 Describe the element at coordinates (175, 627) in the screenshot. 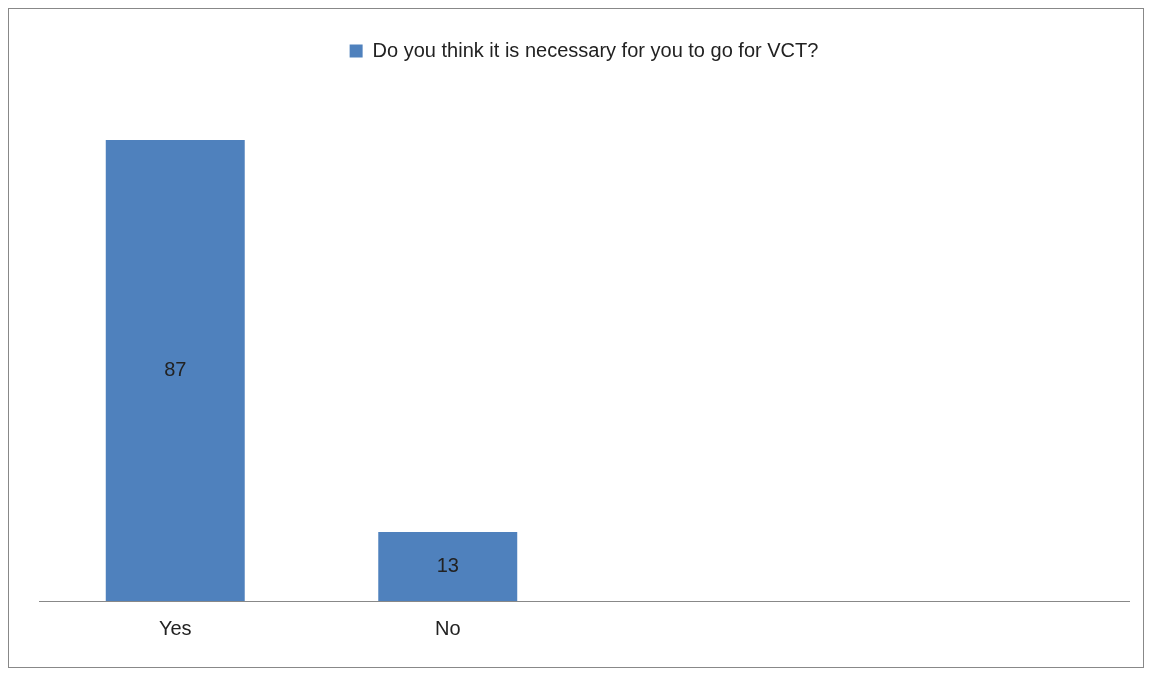

I see `x-tick-label: Yes` at that location.